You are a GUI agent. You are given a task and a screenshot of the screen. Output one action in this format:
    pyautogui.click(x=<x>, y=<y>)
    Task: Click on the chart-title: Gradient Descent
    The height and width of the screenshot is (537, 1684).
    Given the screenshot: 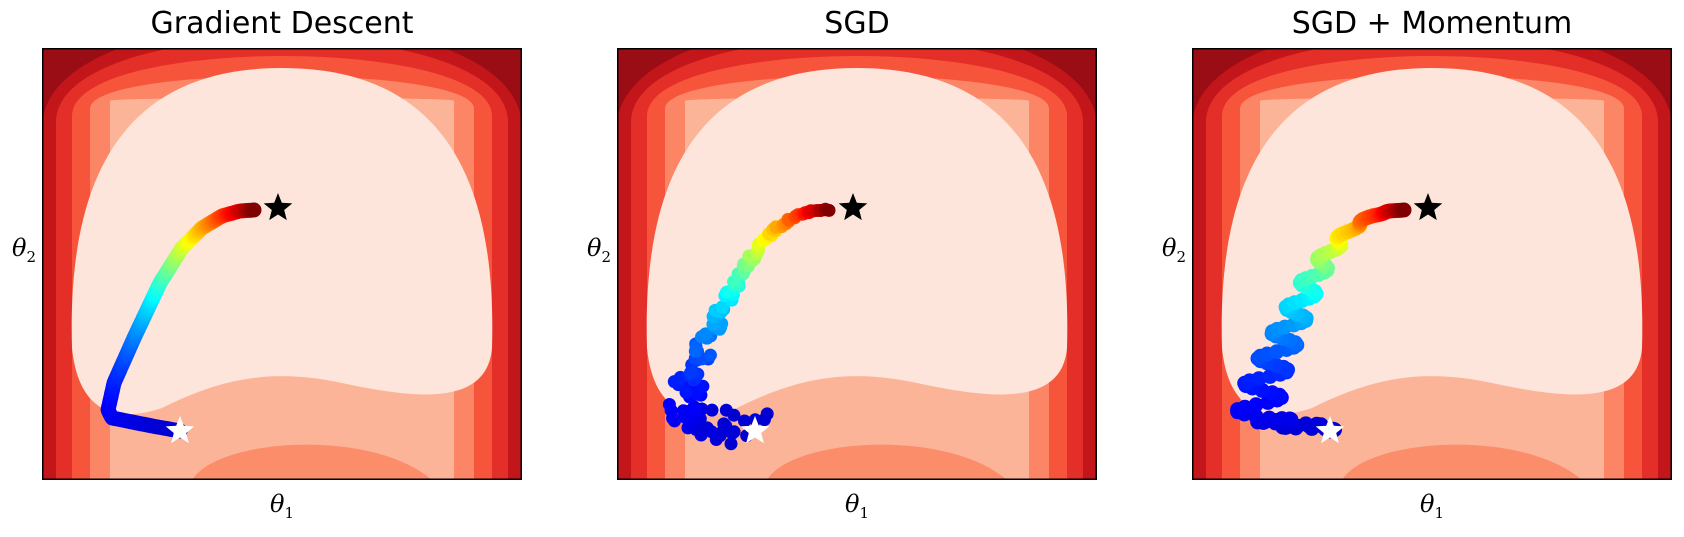 What is the action you would take?
    pyautogui.click(x=282, y=23)
    